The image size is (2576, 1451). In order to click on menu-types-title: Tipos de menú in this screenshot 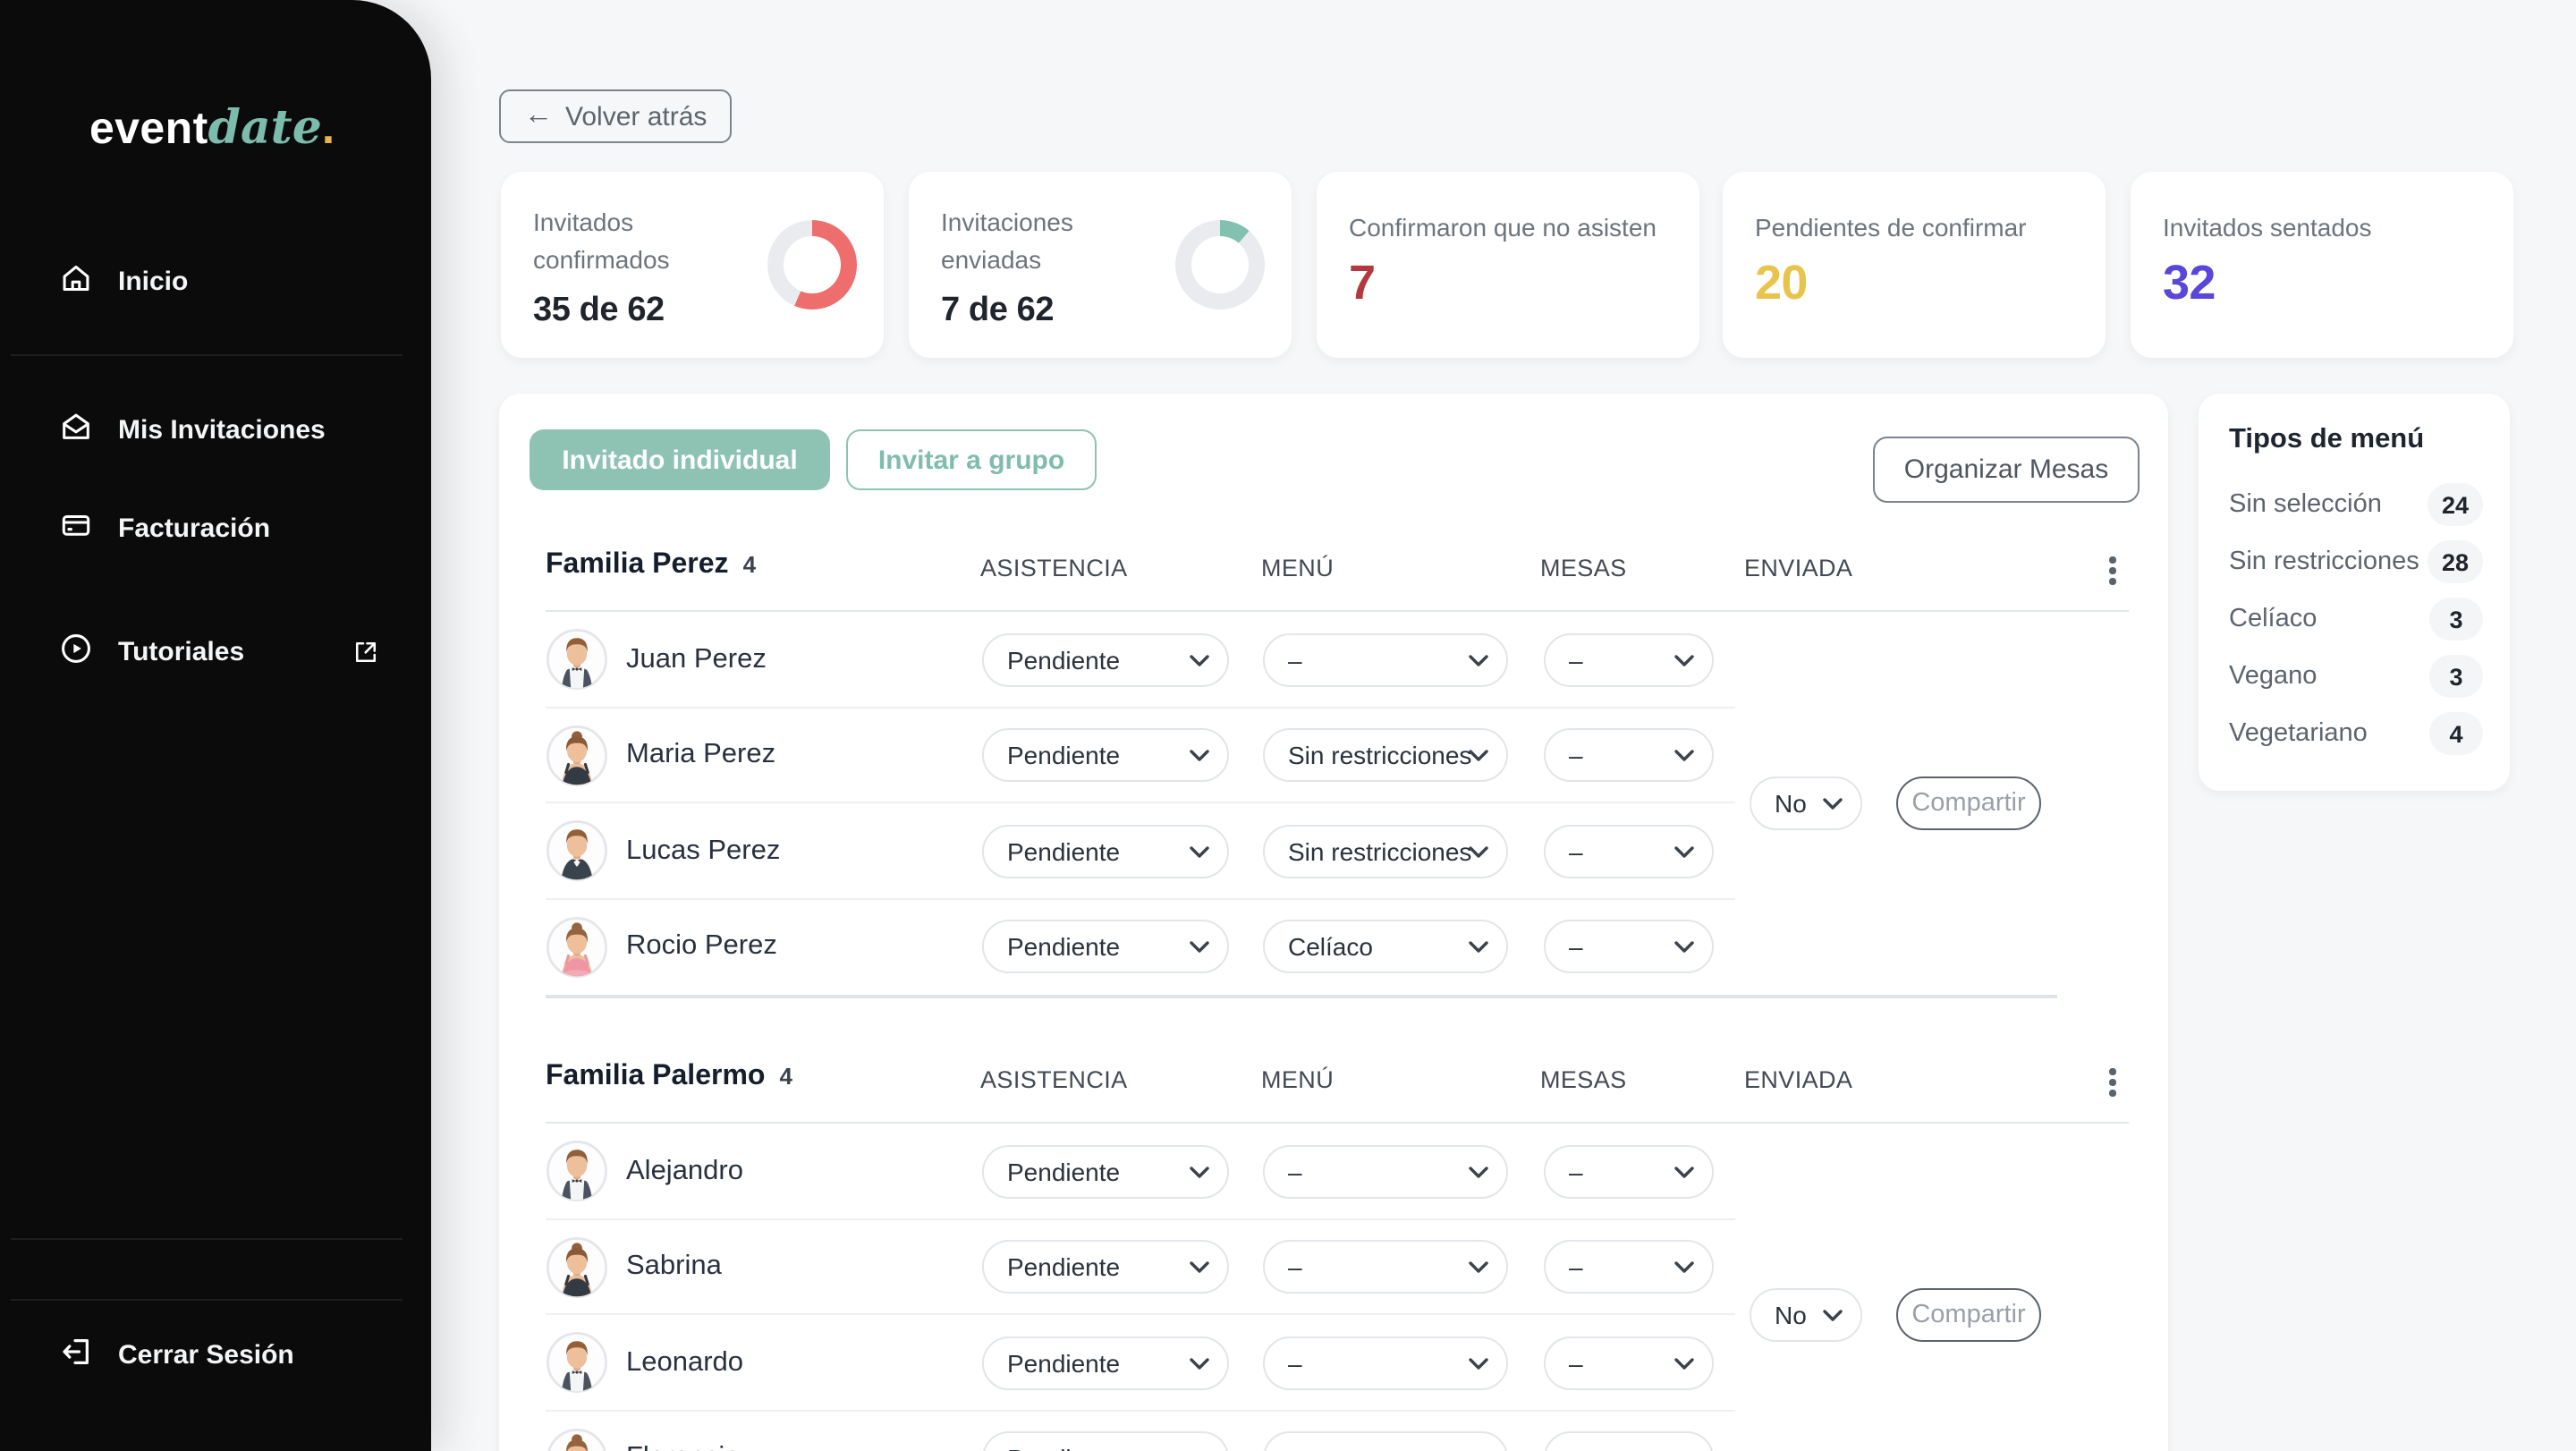, I will do `click(2327, 439)`.